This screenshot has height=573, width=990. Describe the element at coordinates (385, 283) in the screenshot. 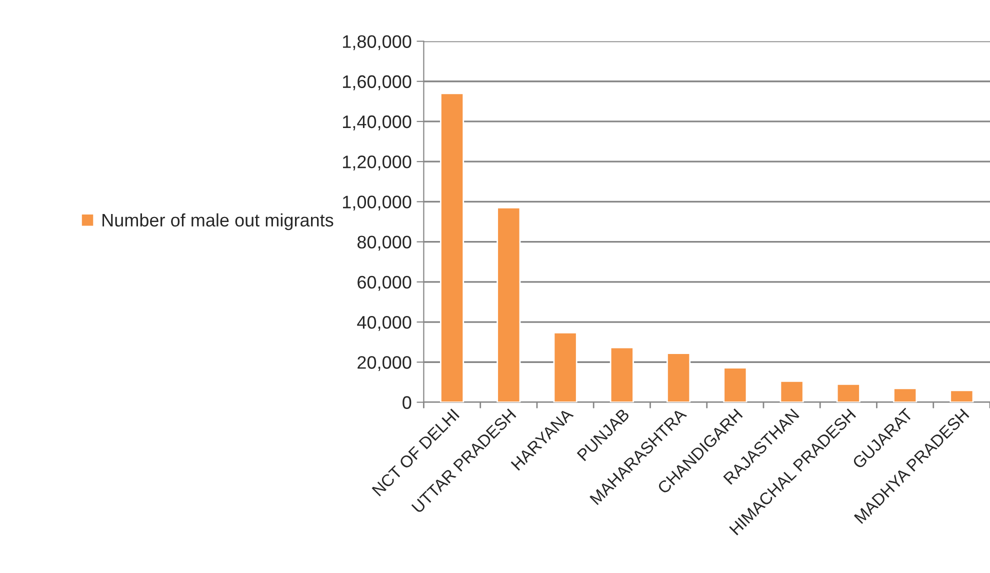

I see `y-tick-label: 60,000` at that location.